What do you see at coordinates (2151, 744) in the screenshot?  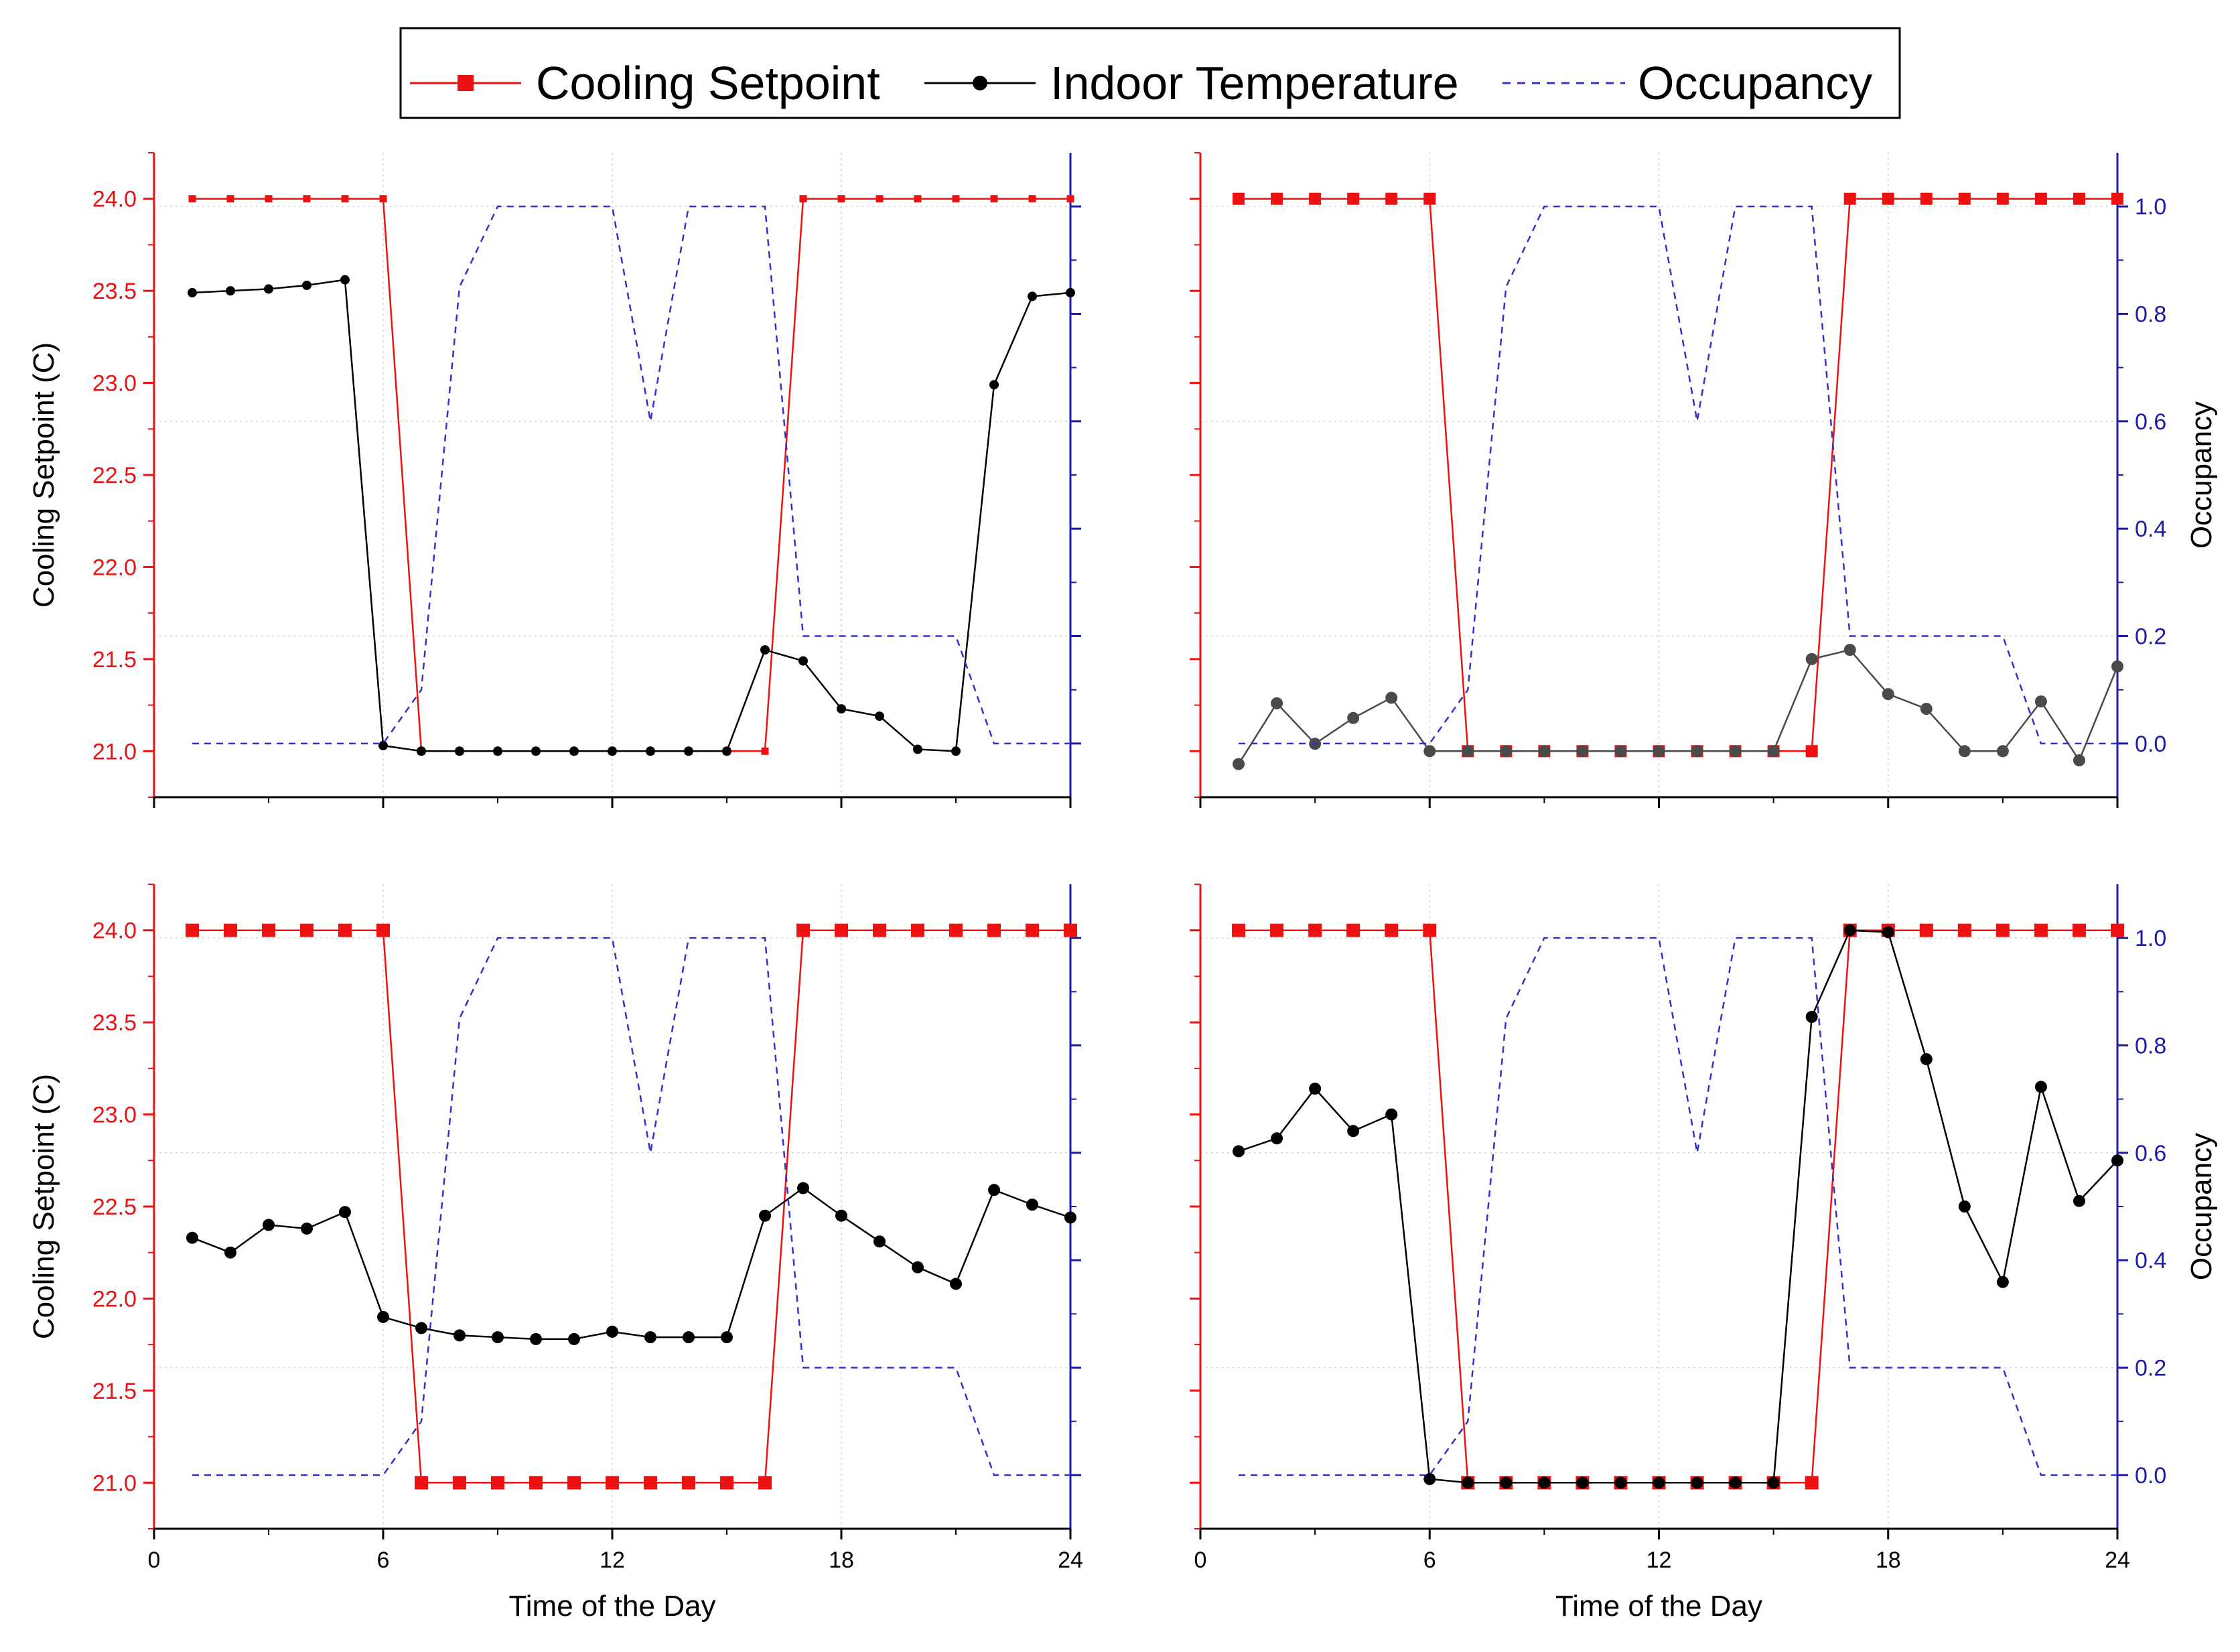 I see `right-tick-label: 0.0` at bounding box center [2151, 744].